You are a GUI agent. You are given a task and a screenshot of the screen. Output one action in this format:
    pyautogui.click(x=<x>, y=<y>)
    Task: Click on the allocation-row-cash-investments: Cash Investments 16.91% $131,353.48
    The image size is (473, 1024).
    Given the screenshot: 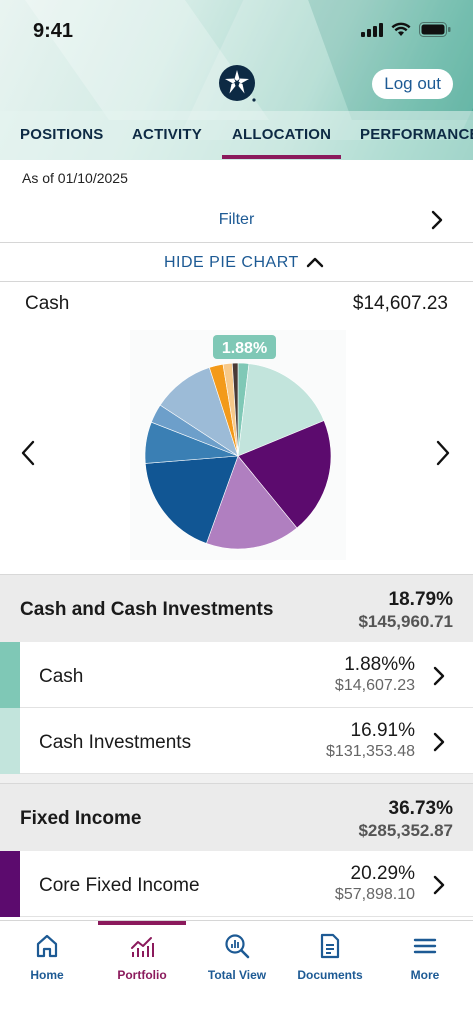 What is the action you would take?
    pyautogui.click(x=236, y=741)
    